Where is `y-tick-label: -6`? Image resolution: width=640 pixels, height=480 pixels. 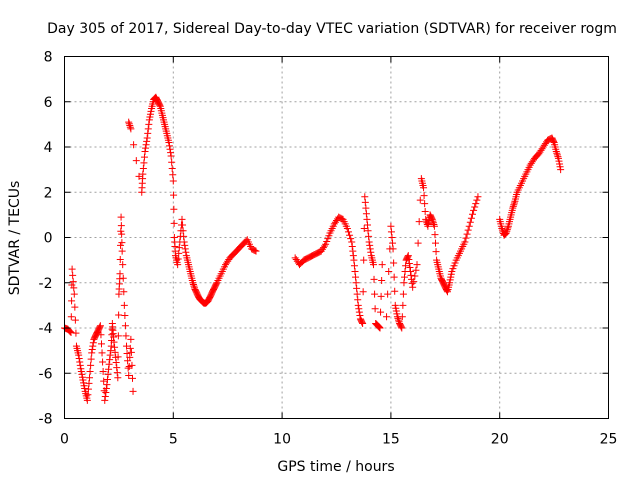
y-tick-label: -6 is located at coordinates (46, 374).